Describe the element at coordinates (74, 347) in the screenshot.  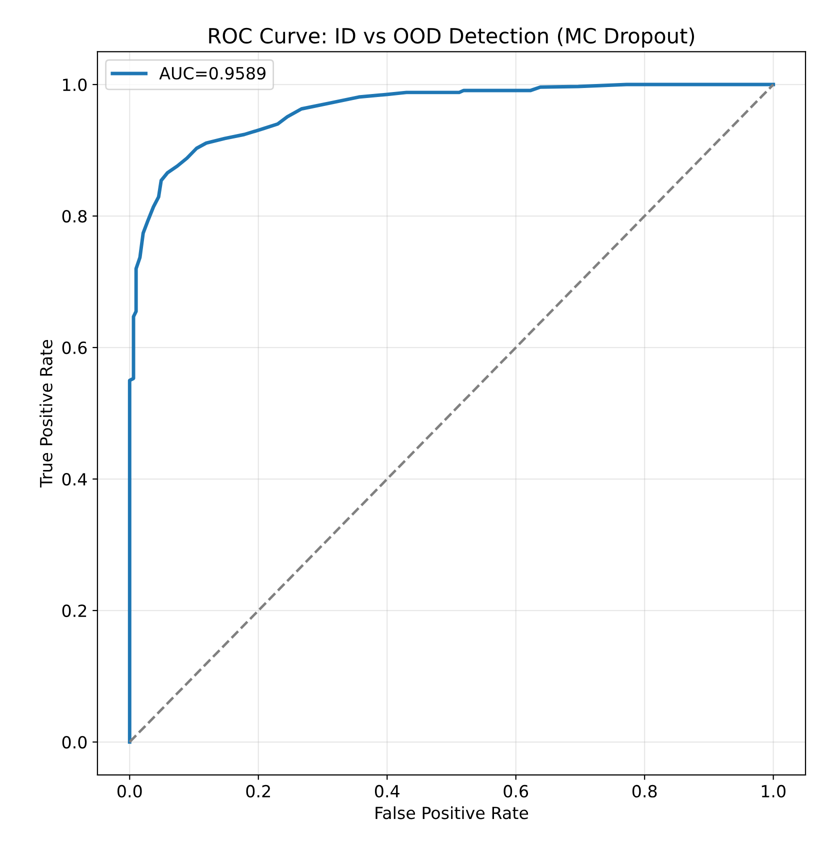
I see `y-tick-label: 0.6` at that location.